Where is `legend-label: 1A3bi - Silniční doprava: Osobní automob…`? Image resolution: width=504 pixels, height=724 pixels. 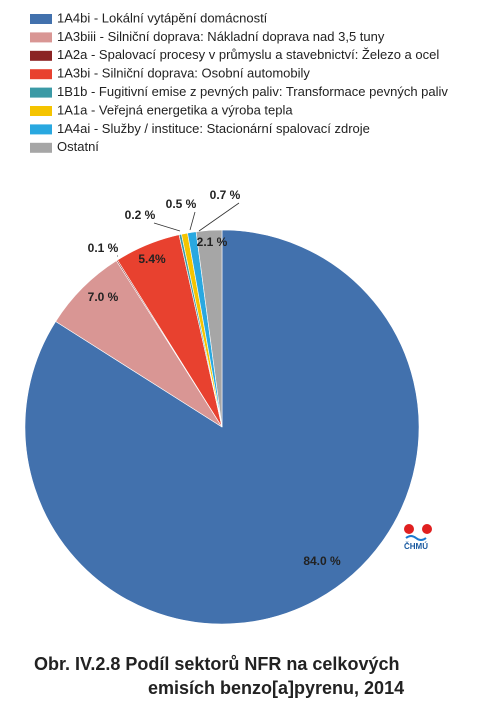 legend-label: 1A3bi - Silniční doprava: Osobní automob… is located at coordinates (183, 73).